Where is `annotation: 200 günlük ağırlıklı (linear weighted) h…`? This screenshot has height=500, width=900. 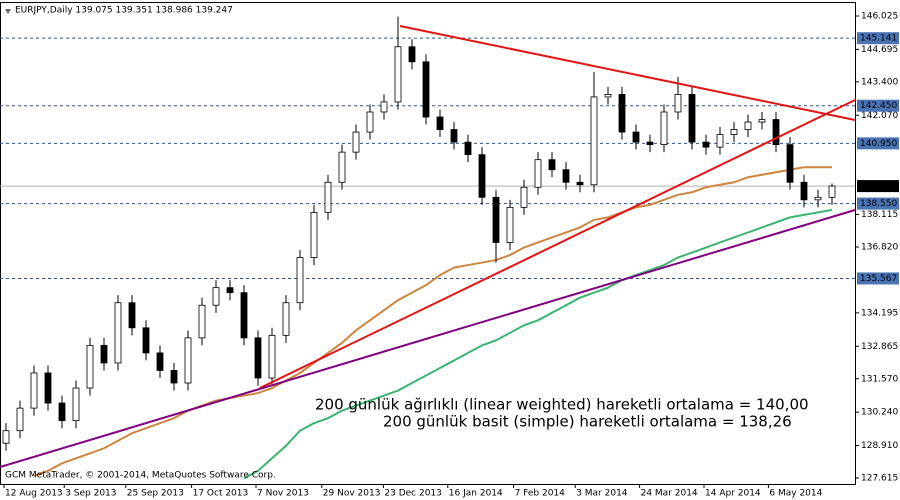
annotation: 200 günlük ağırlıklı (linear weighted) h… is located at coordinates (562, 405).